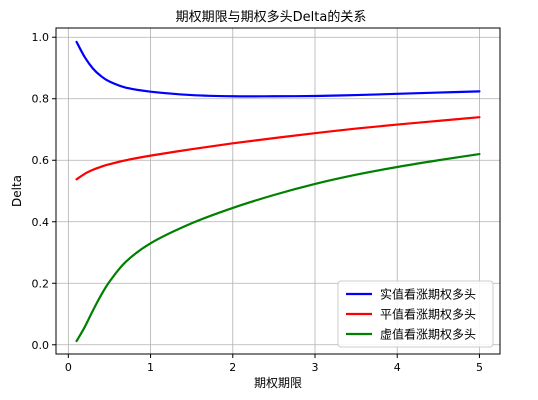  I want to click on legend-box, so click(415, 314).